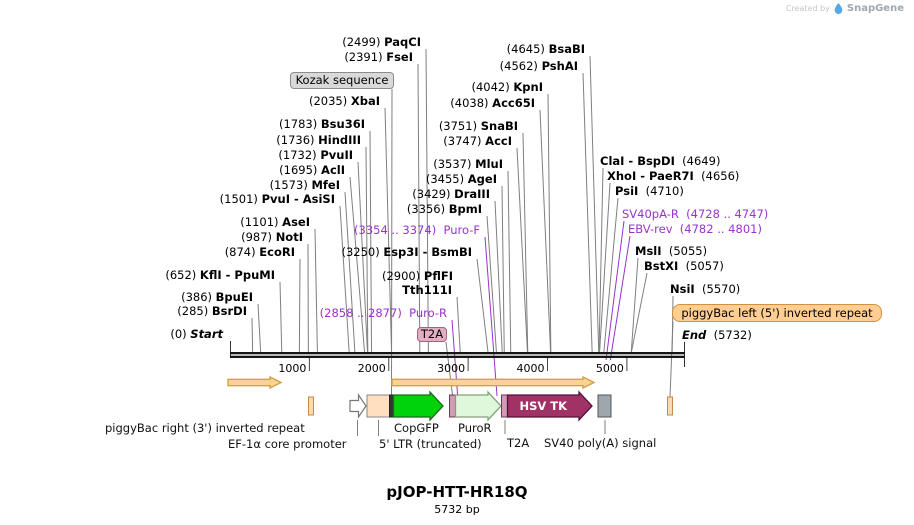  I want to click on enzyme-name: XhoI - PaeR7I, so click(650, 176).